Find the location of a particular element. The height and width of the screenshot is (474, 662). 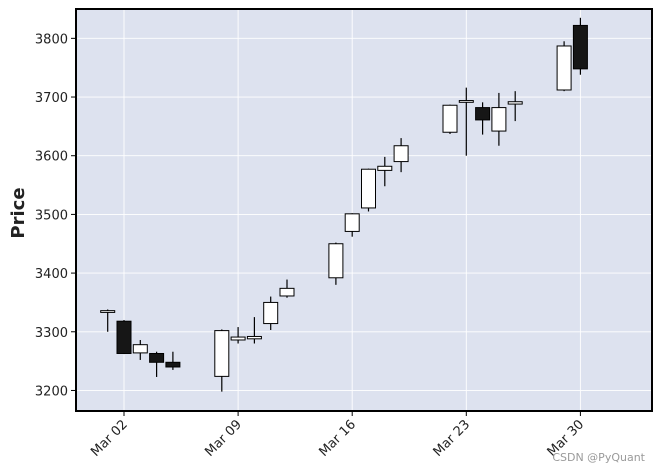

y-tick-label: 3300 is located at coordinates (51, 333).